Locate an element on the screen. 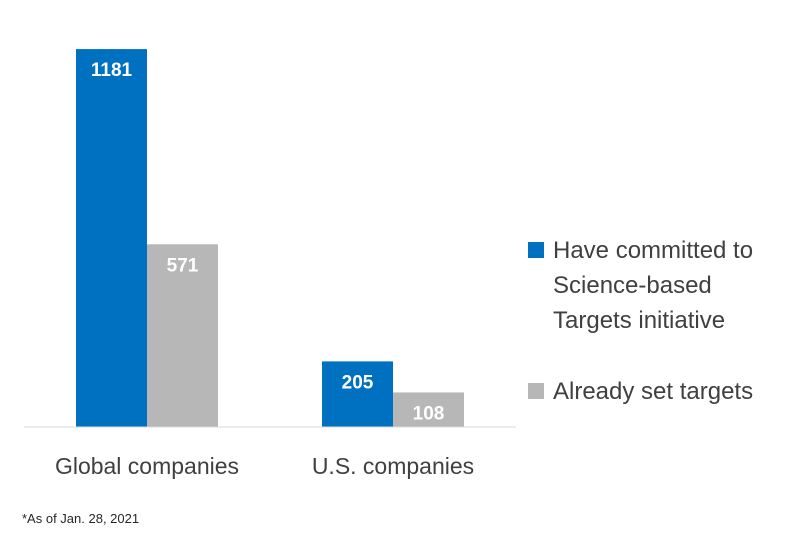 This screenshot has width=800, height=543. legend-swatch-set-targets is located at coordinates (536, 391).